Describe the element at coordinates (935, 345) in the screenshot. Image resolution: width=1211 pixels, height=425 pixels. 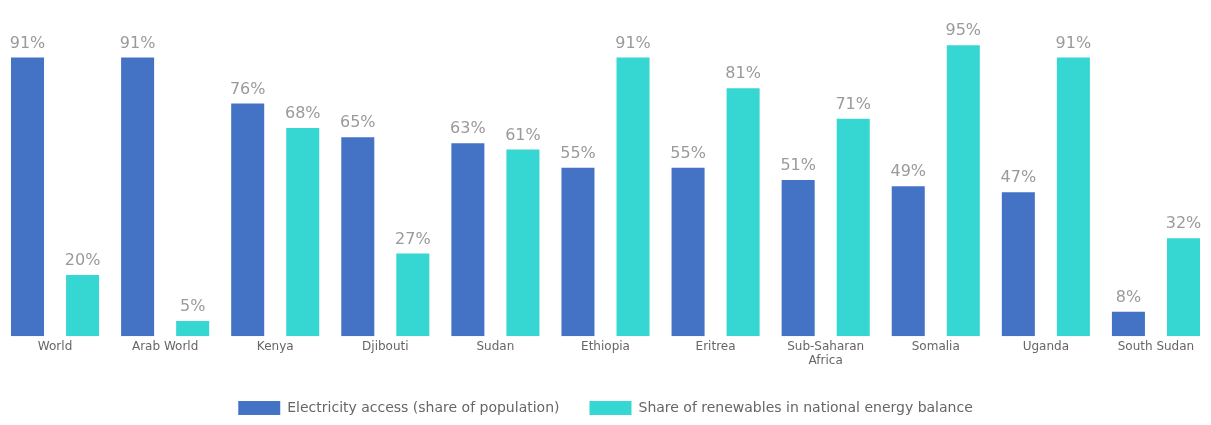
I see `x-tick-label: Somalia` at that location.